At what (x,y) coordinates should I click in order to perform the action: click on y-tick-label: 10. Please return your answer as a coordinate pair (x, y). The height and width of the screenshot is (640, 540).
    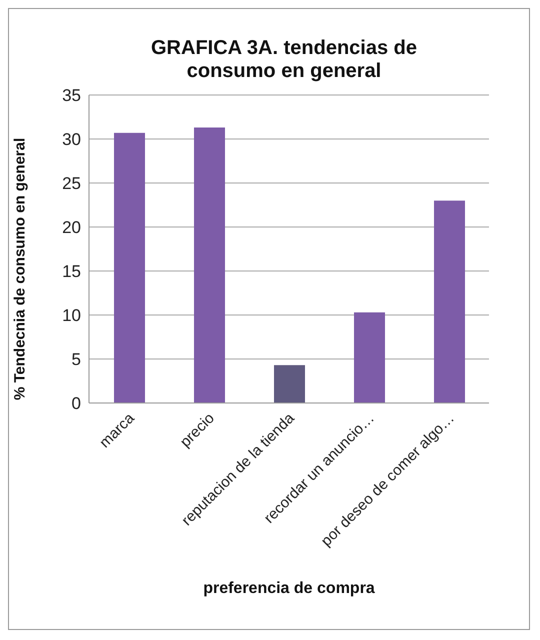
    Looking at the image, I should click on (71, 316).